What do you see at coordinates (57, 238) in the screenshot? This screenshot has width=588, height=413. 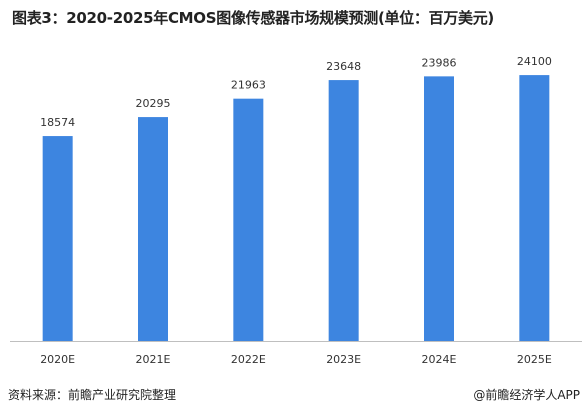 I see `bar-2020E` at bounding box center [57, 238].